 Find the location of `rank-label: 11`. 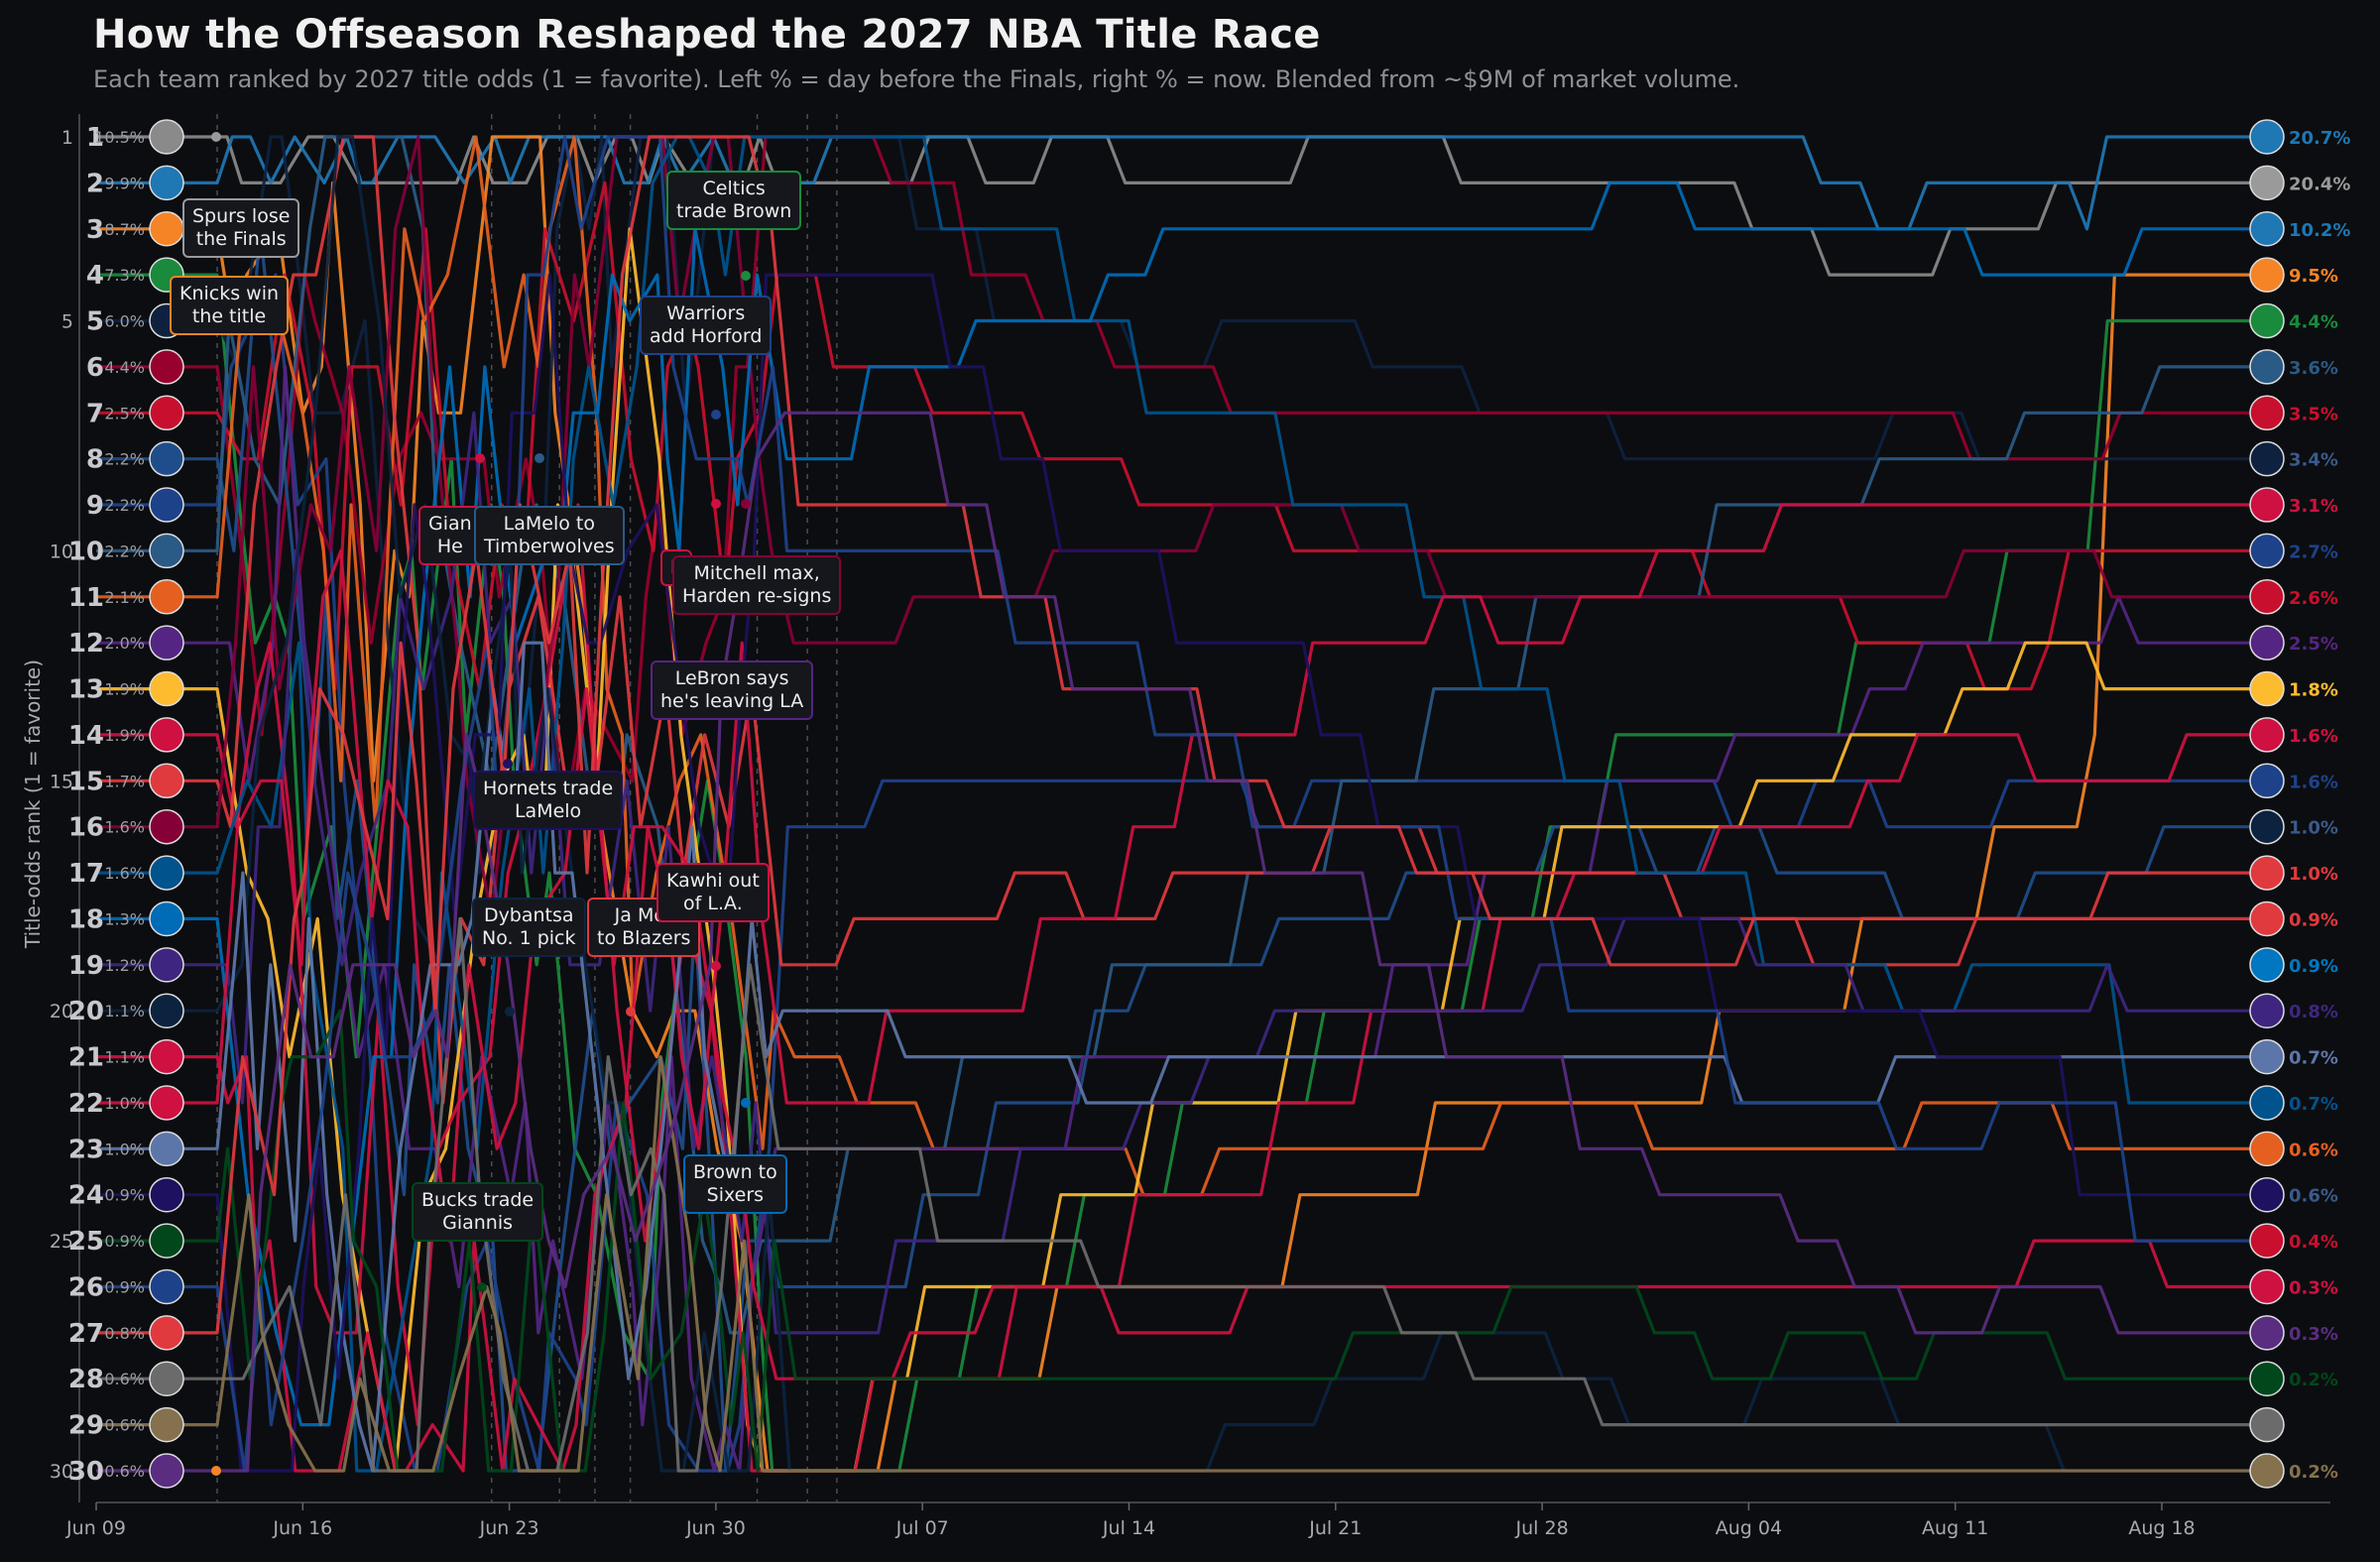

rank-label: 11 is located at coordinates (86, 598).